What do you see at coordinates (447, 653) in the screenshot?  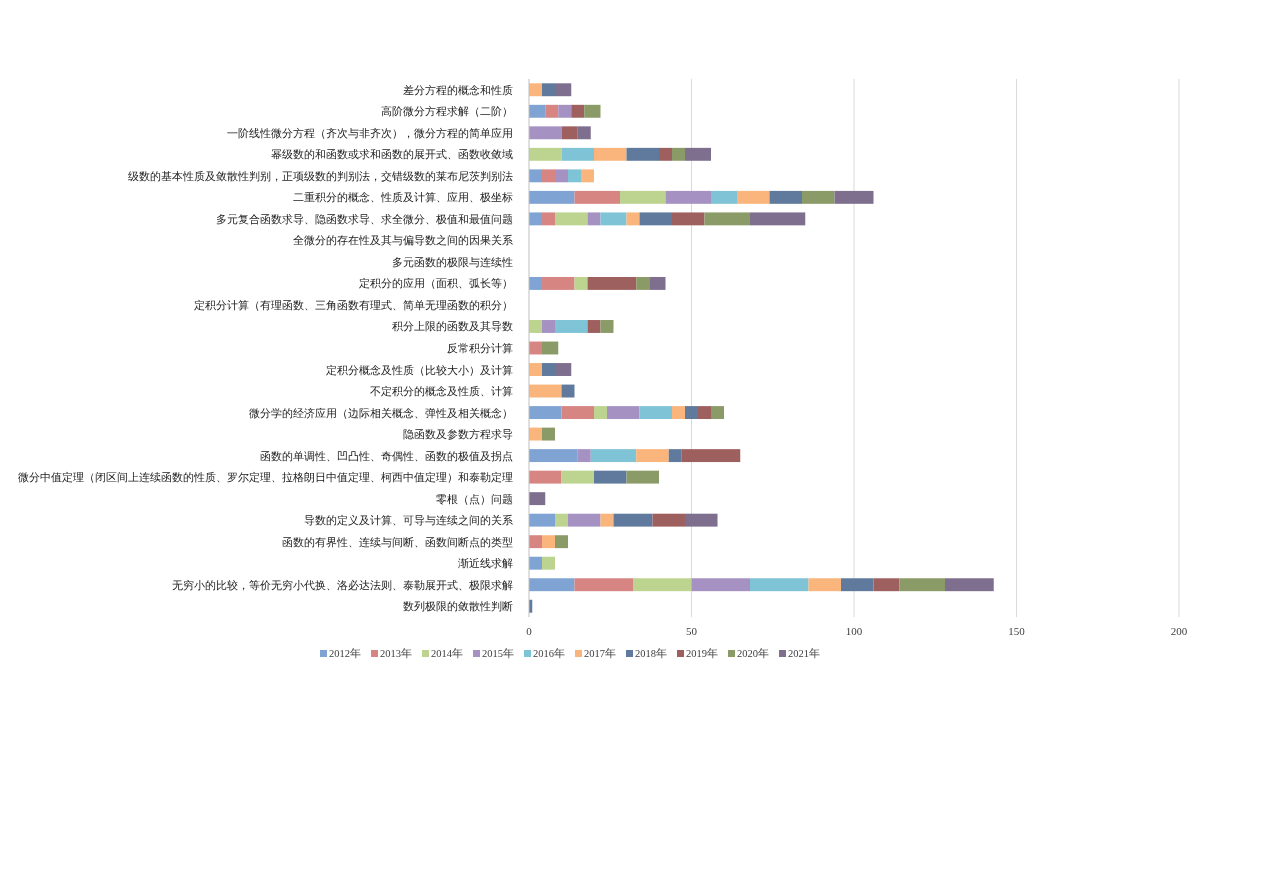 I see `legend-label: 2014年` at bounding box center [447, 653].